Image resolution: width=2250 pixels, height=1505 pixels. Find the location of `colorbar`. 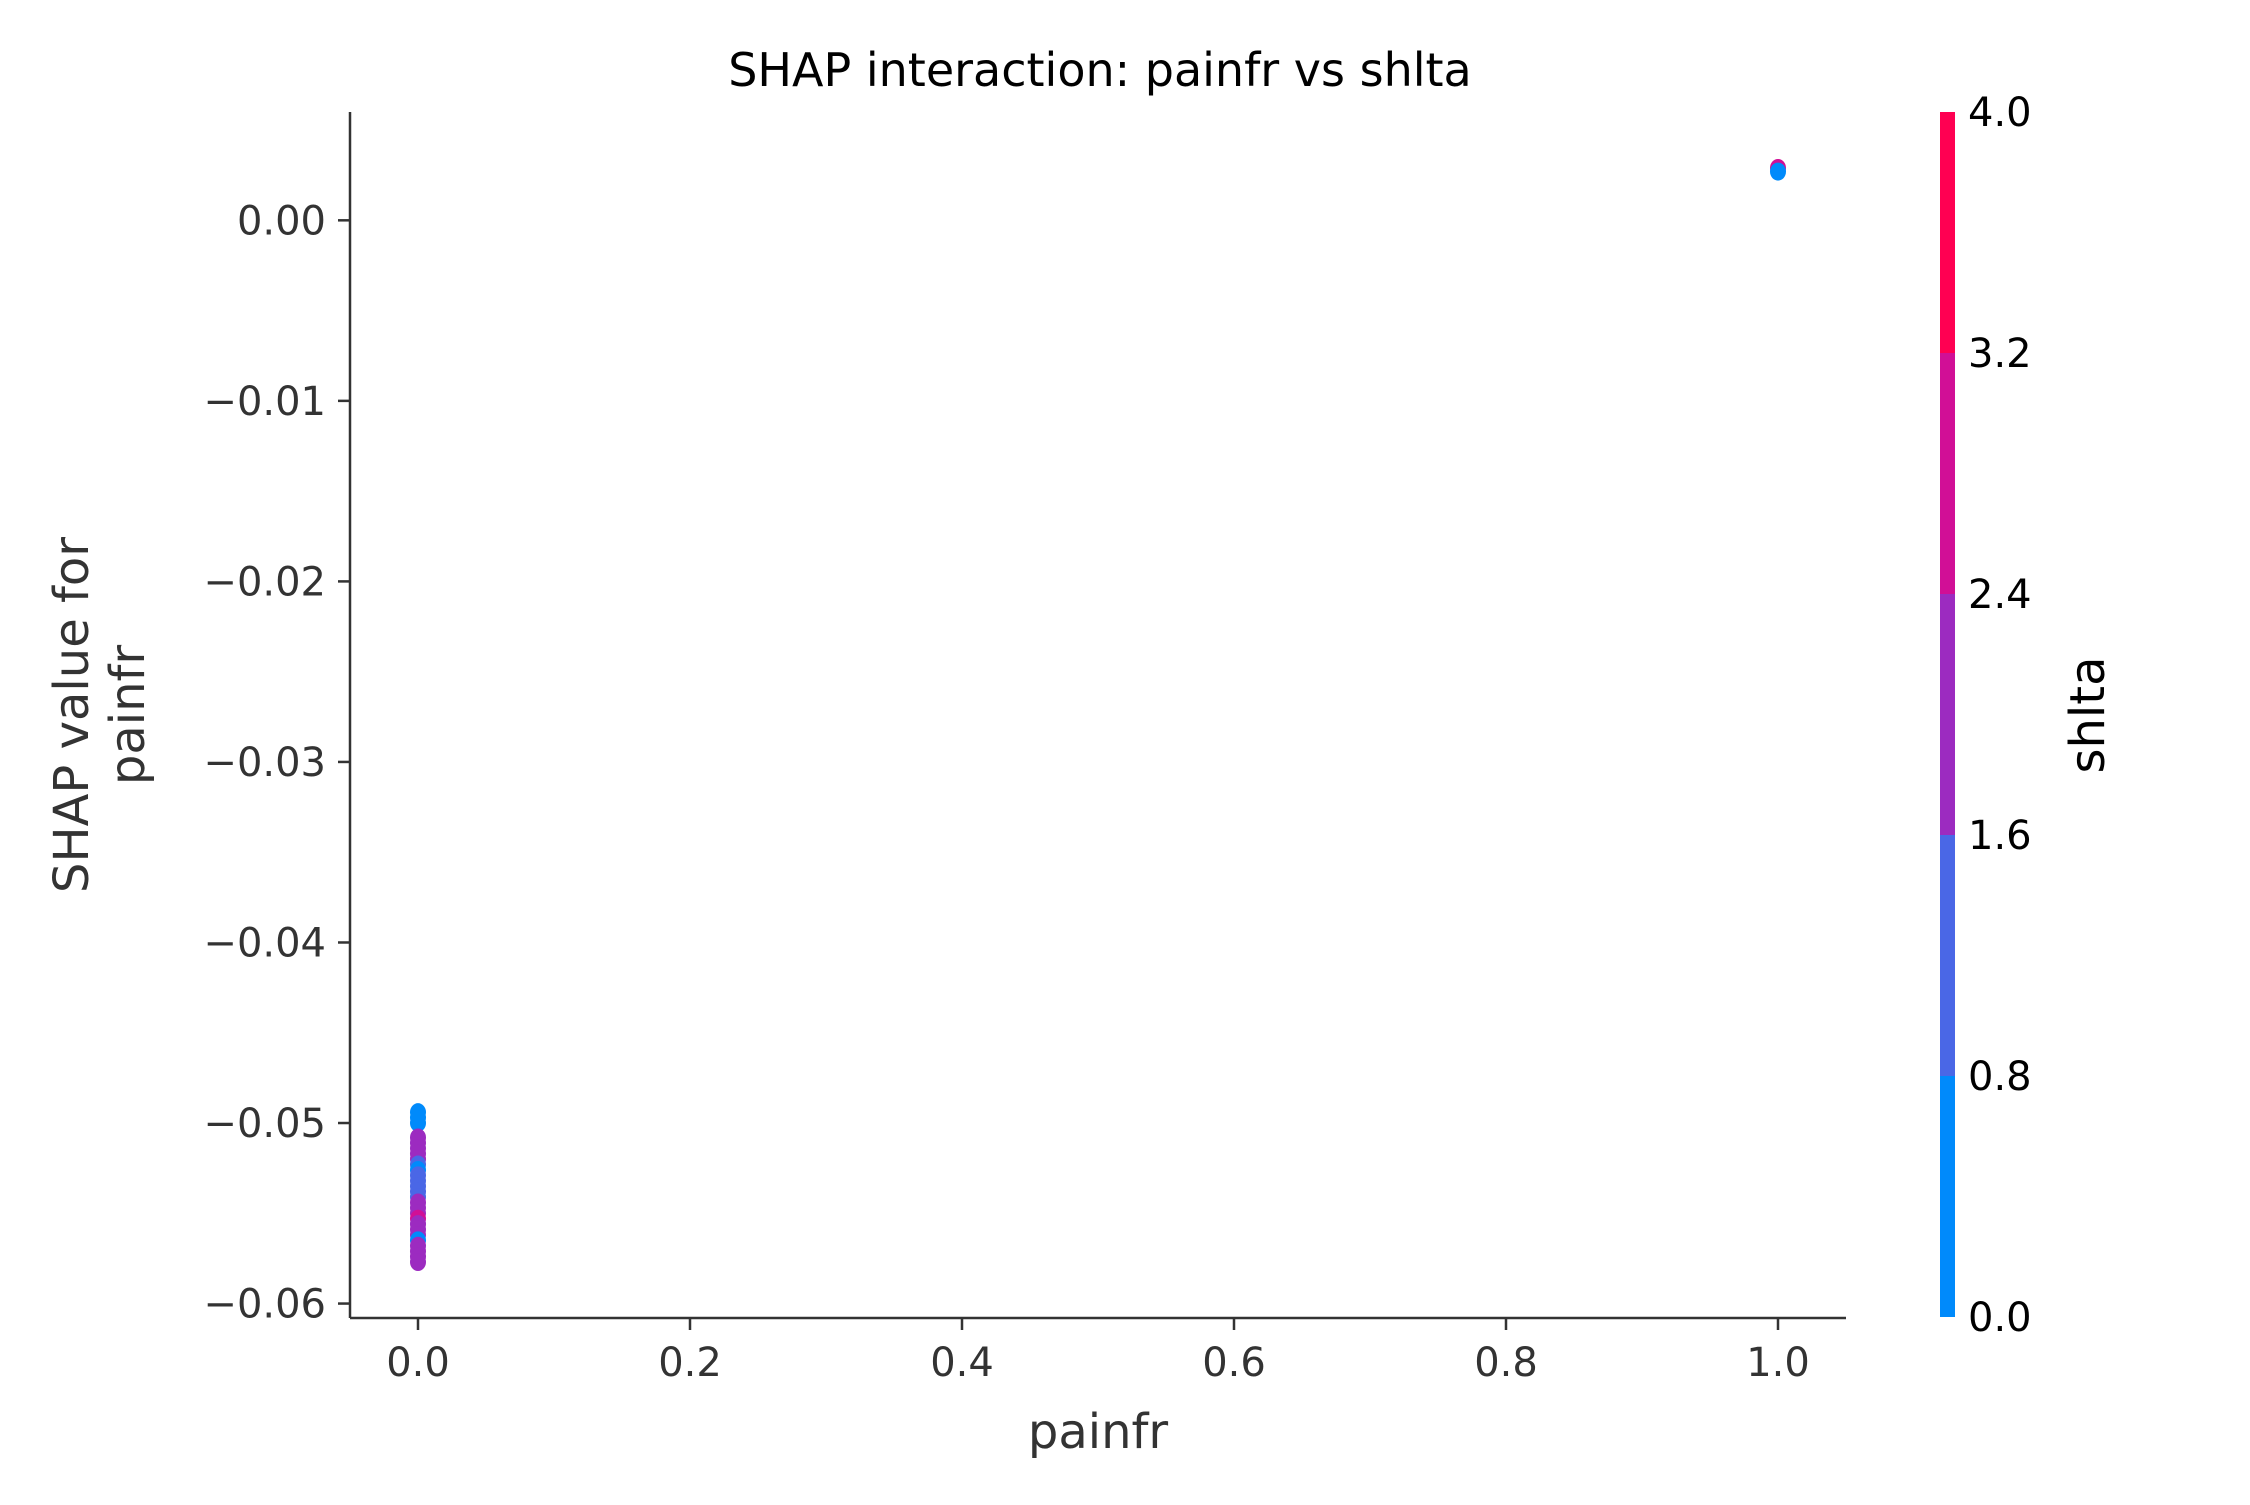

colorbar is located at coordinates (1947, 714).